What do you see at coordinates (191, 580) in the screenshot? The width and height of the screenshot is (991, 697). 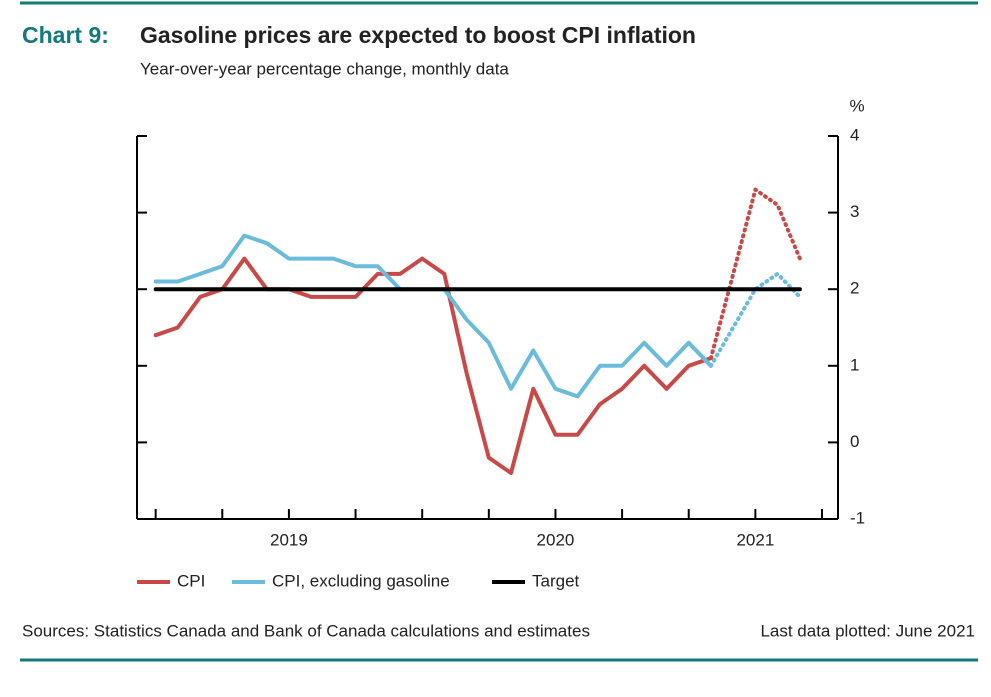 I see `legend-label: CPI` at bounding box center [191, 580].